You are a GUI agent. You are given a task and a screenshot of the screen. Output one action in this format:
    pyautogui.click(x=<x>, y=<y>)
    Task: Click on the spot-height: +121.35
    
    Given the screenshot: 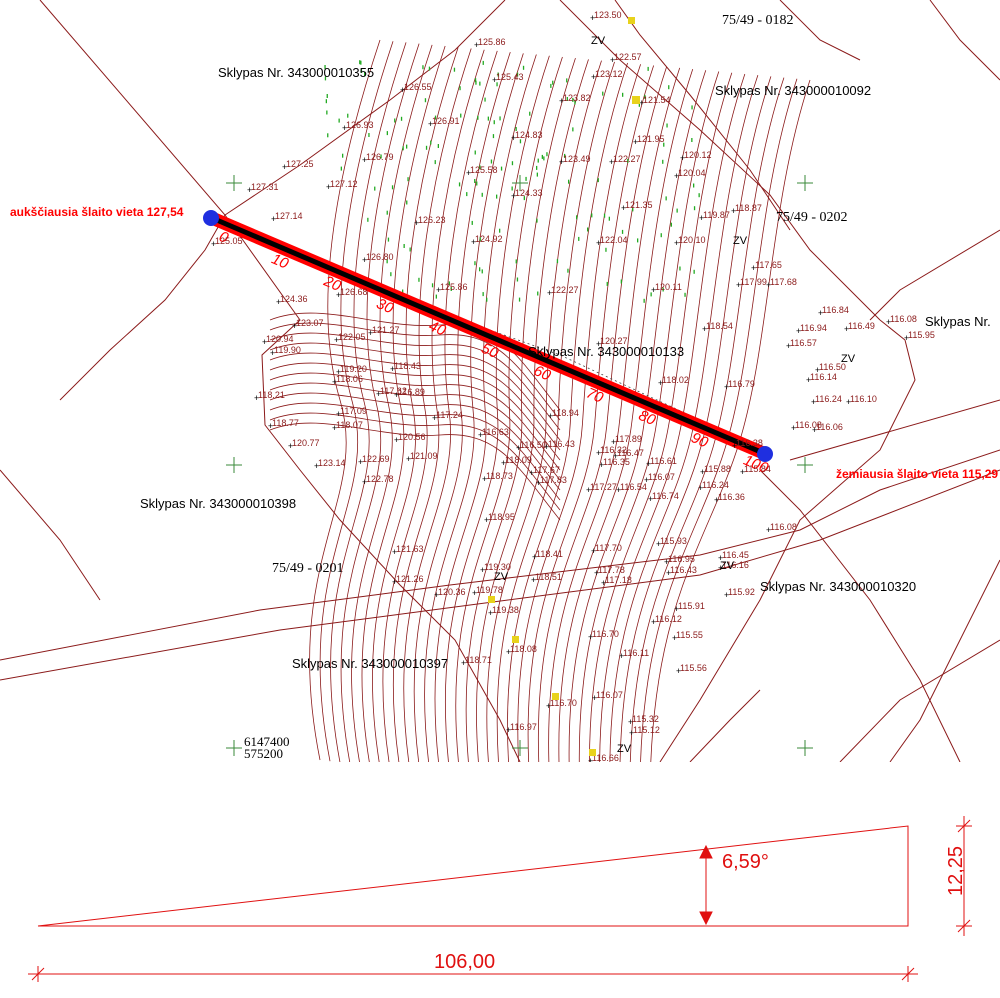 What is the action you would take?
    pyautogui.click(x=637, y=206)
    